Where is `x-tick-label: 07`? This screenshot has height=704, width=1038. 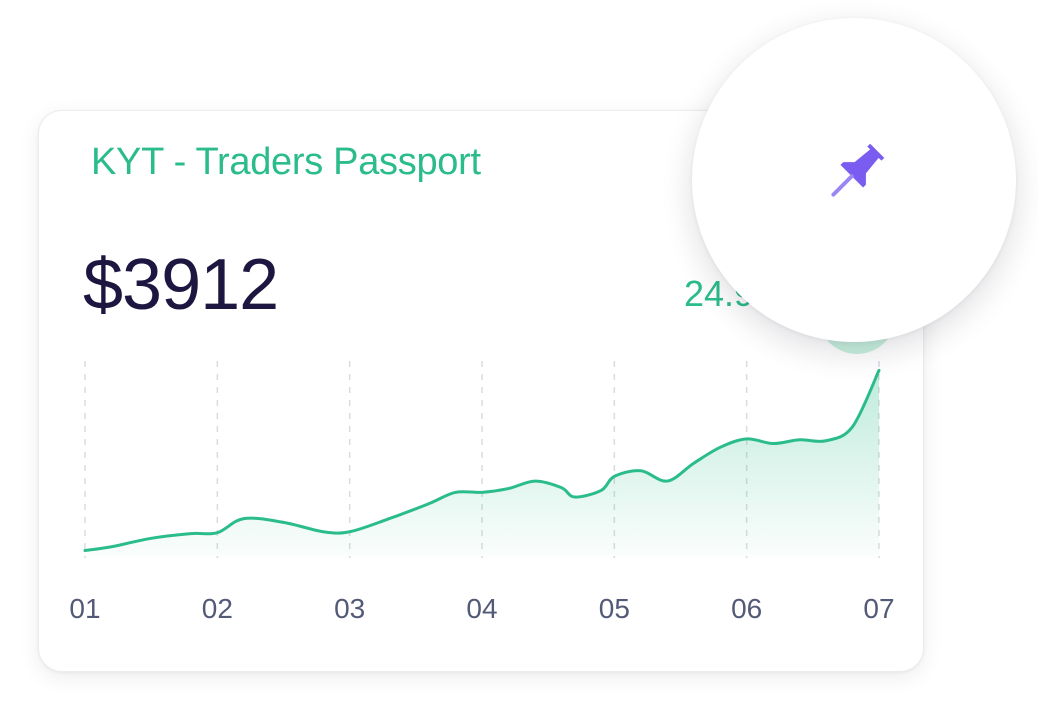 x-tick-label: 07 is located at coordinates (878, 608).